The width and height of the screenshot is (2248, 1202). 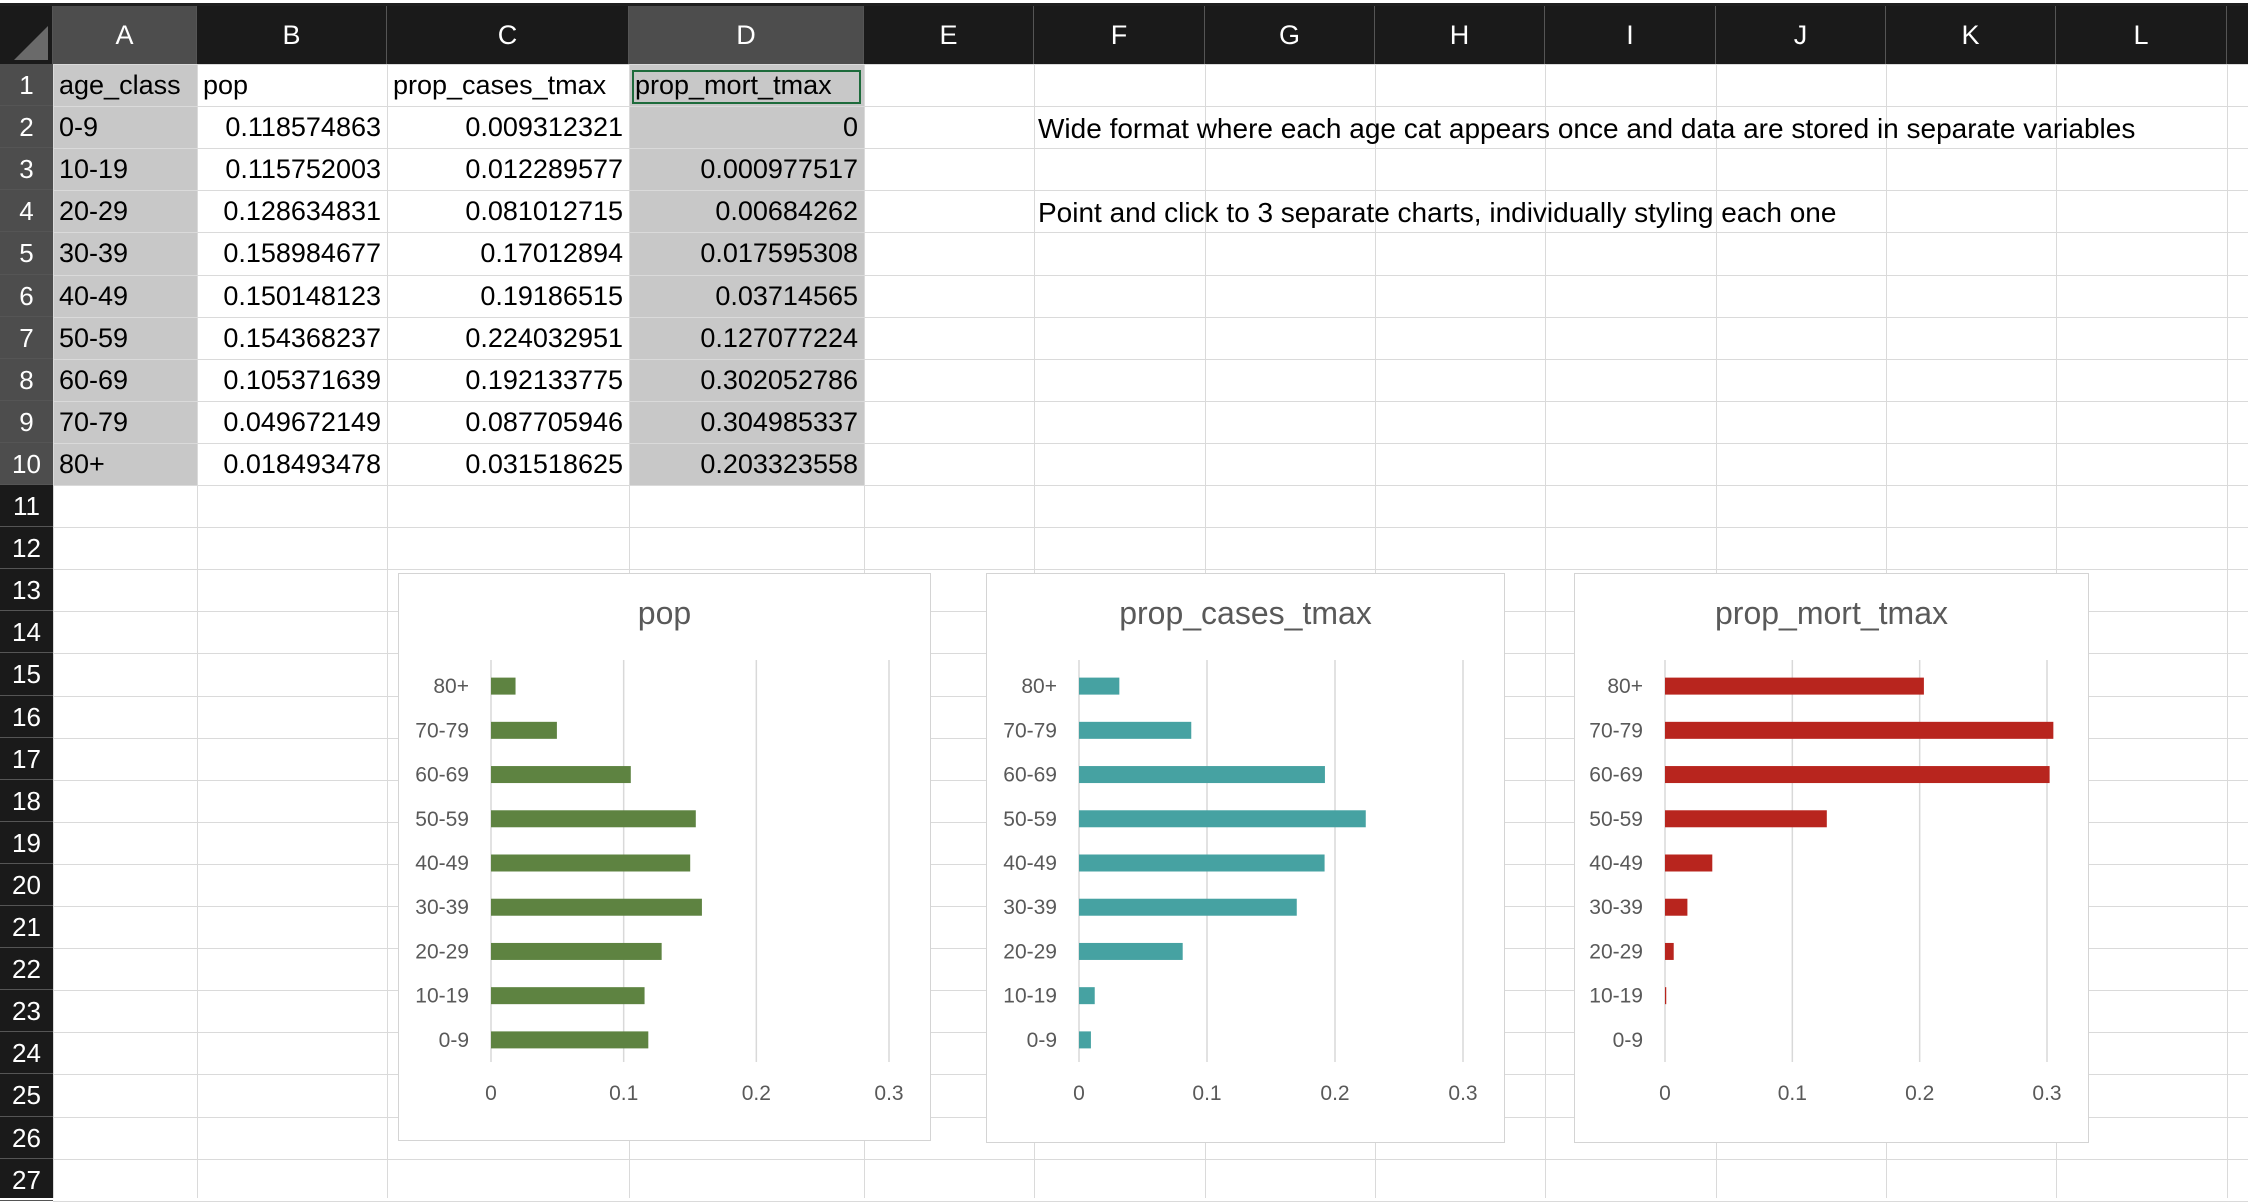 What do you see at coordinates (1665, 1093) in the screenshot?
I see `x-tick-label: 0` at bounding box center [1665, 1093].